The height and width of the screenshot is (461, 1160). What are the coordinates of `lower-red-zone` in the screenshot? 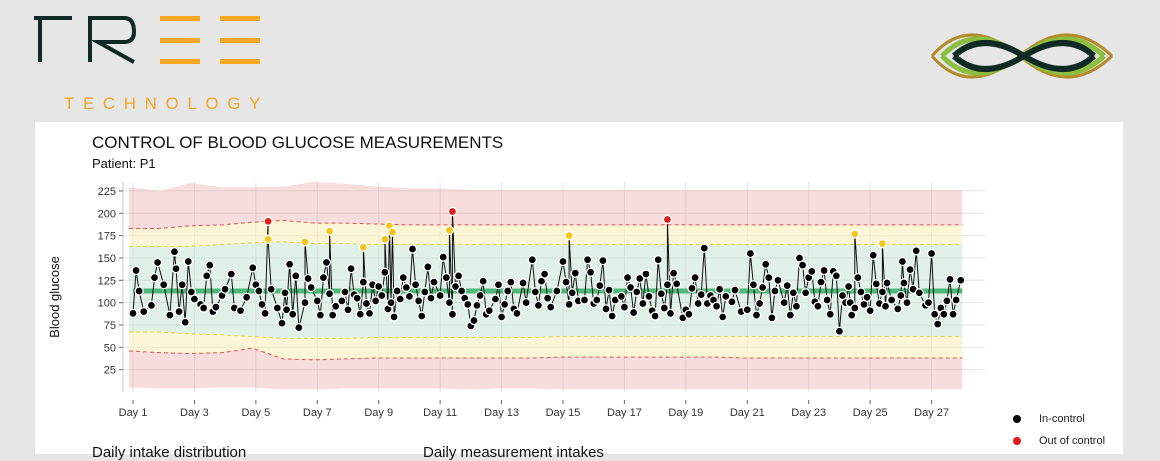 It's located at (546, 369).